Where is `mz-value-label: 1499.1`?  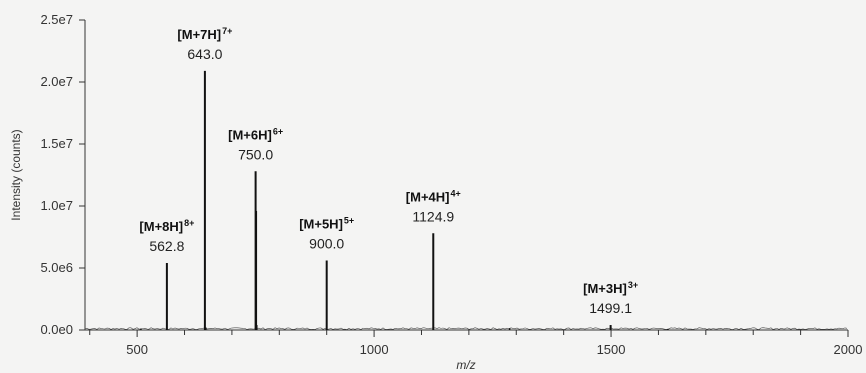
mz-value-label: 1499.1 is located at coordinates (610, 308).